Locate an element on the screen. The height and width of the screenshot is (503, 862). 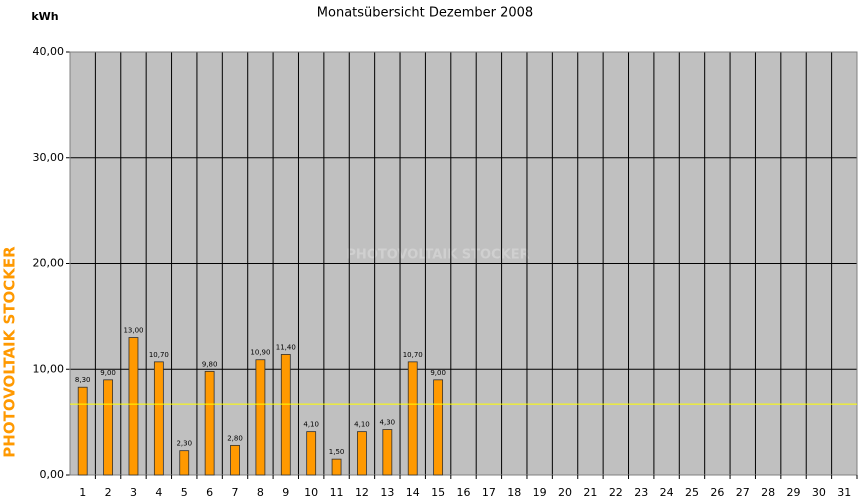
data-label: 2,80 is located at coordinates (235, 438).